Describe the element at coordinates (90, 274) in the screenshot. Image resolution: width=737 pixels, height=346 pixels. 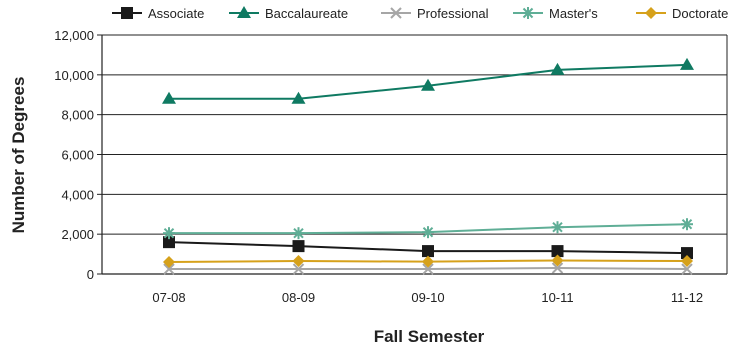
I see `y-tick-label: 0` at that location.